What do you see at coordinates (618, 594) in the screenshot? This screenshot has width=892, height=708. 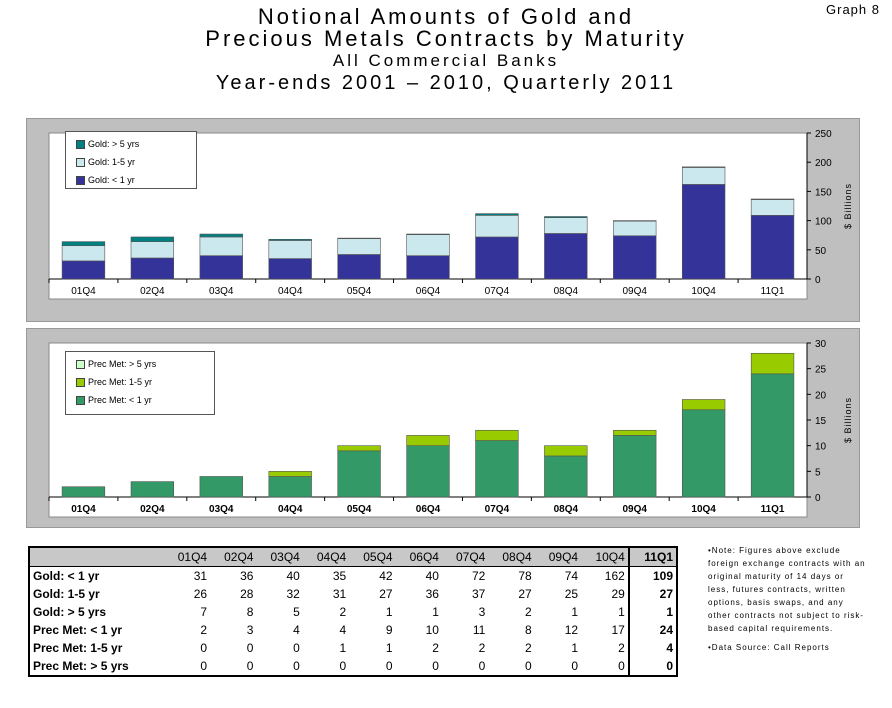 I see `table-cell: 29` at bounding box center [618, 594].